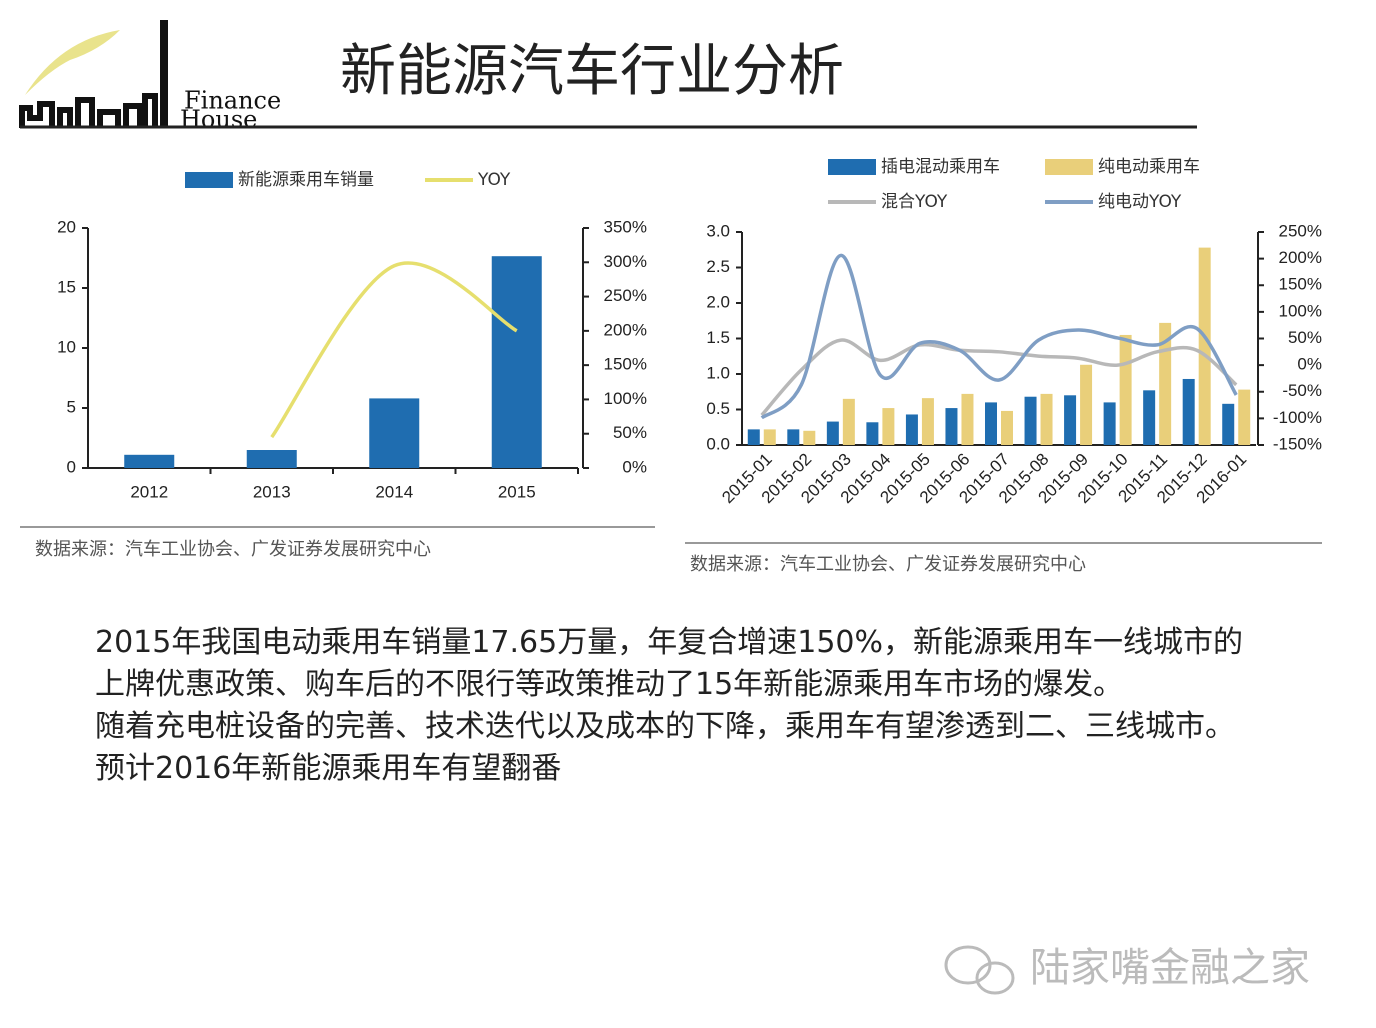 This screenshot has width=1376, height=1028. Describe the element at coordinates (218, 120) in the screenshot. I see `logo-text: House` at that location.